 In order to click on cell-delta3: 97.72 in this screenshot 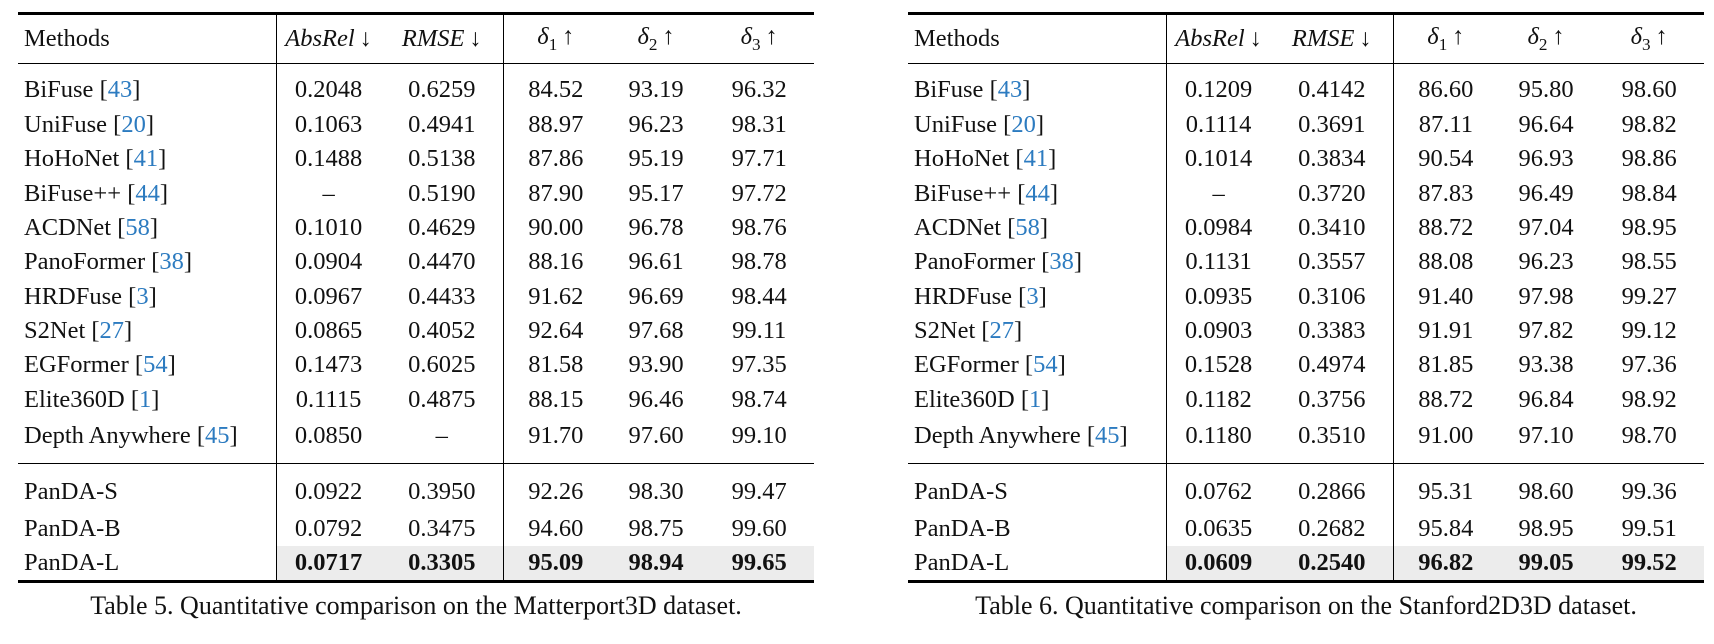, I will do `click(759, 193)`.